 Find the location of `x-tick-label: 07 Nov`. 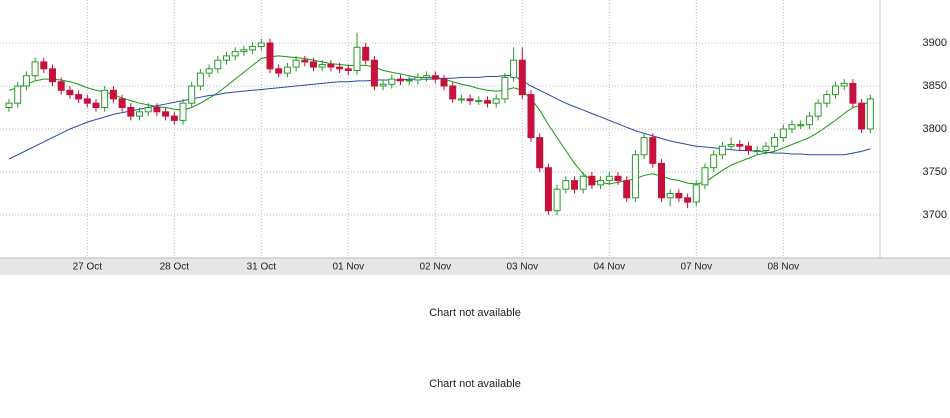

x-tick-label: 07 Nov is located at coordinates (696, 267).